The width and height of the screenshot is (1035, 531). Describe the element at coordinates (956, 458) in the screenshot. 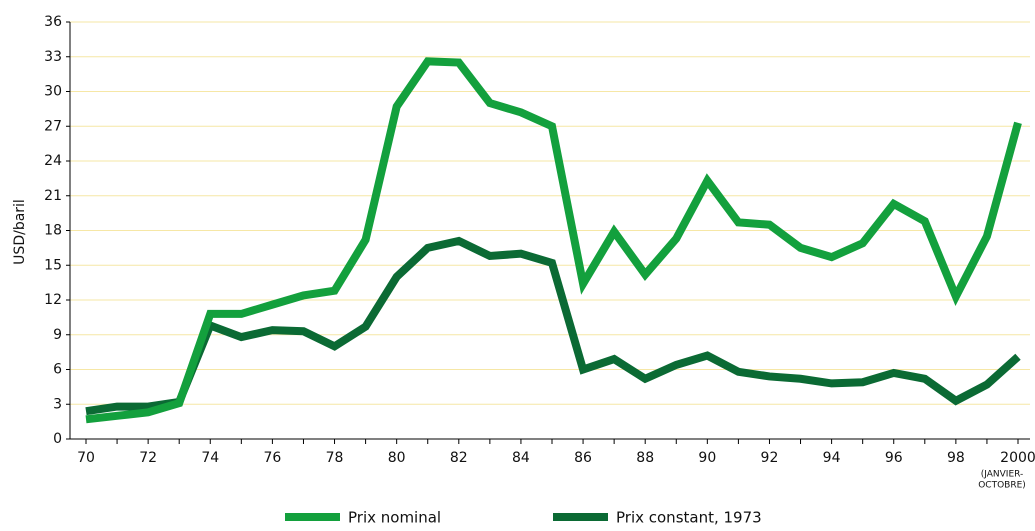

I see `x-tick-label: 98` at that location.